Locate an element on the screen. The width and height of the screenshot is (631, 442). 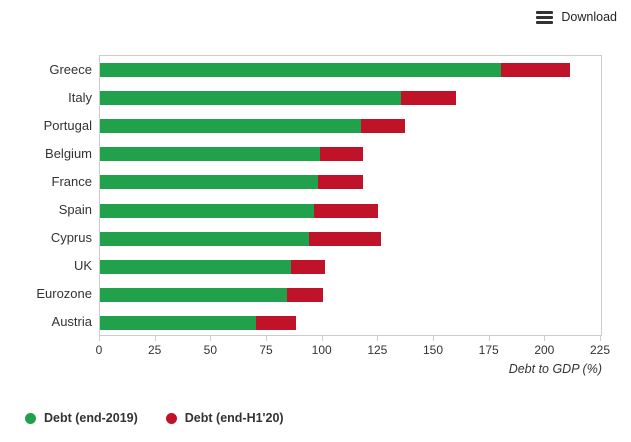
legend: Debt (end-2019) Debt (end-H1'20) is located at coordinates (154, 418).